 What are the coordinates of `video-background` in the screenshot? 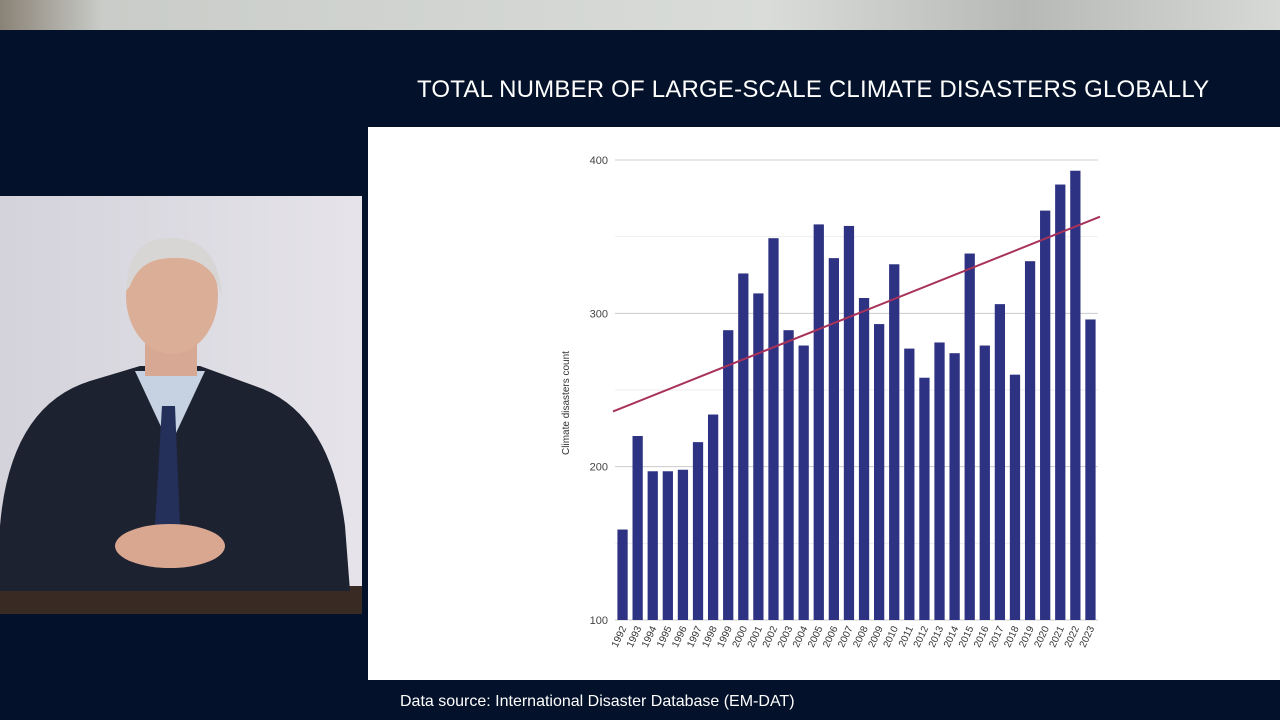 It's located at (640, 15).